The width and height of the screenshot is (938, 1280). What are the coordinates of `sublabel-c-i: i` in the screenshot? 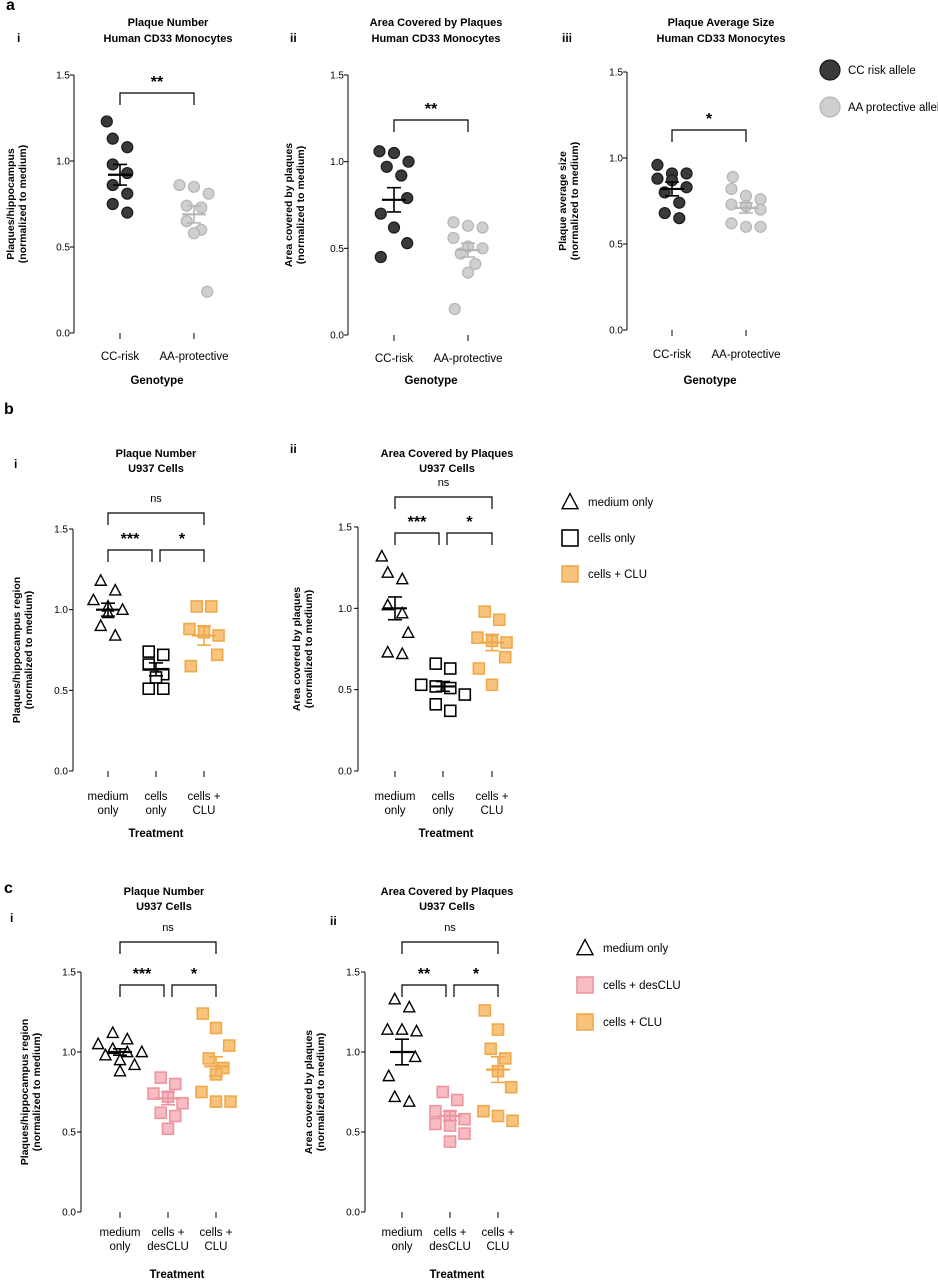 It's located at (11, 918).